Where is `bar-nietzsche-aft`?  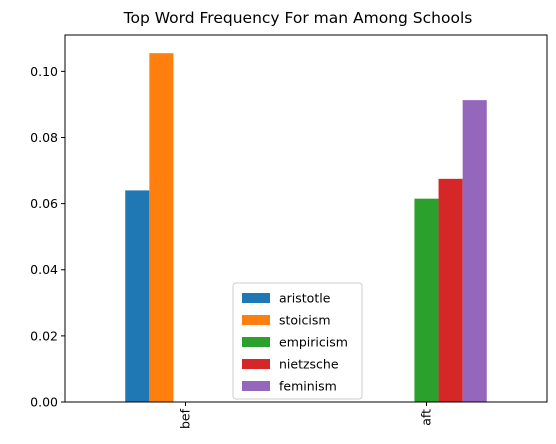
bar-nietzsche-aft is located at coordinates (450, 290).